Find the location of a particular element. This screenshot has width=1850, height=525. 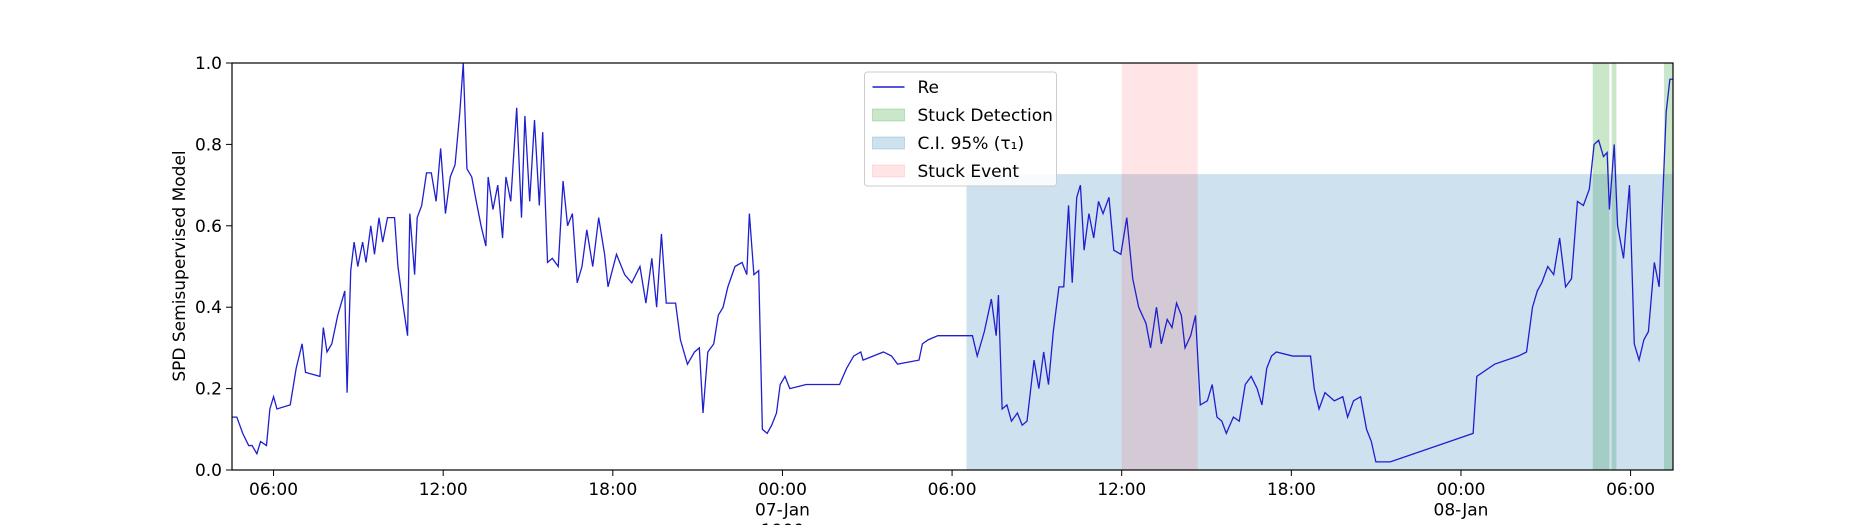

y-tick-label: 0.0 is located at coordinates (208, 471).